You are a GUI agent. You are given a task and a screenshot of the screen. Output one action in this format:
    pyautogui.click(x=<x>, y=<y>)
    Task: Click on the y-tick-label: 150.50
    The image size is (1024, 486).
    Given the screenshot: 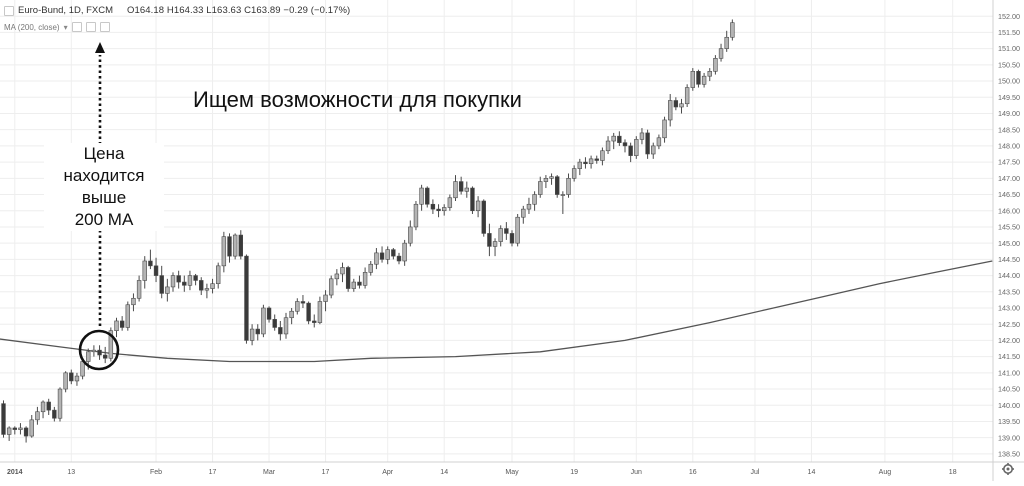 What is the action you would take?
    pyautogui.click(x=1009, y=64)
    